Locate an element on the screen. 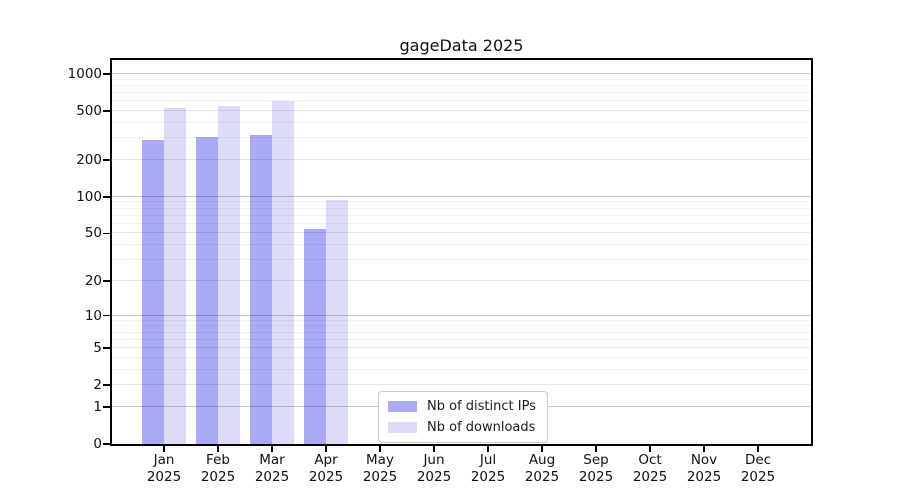 The height and width of the screenshot is (500, 900). y-axis-label-2: 2 is located at coordinates (97, 385).